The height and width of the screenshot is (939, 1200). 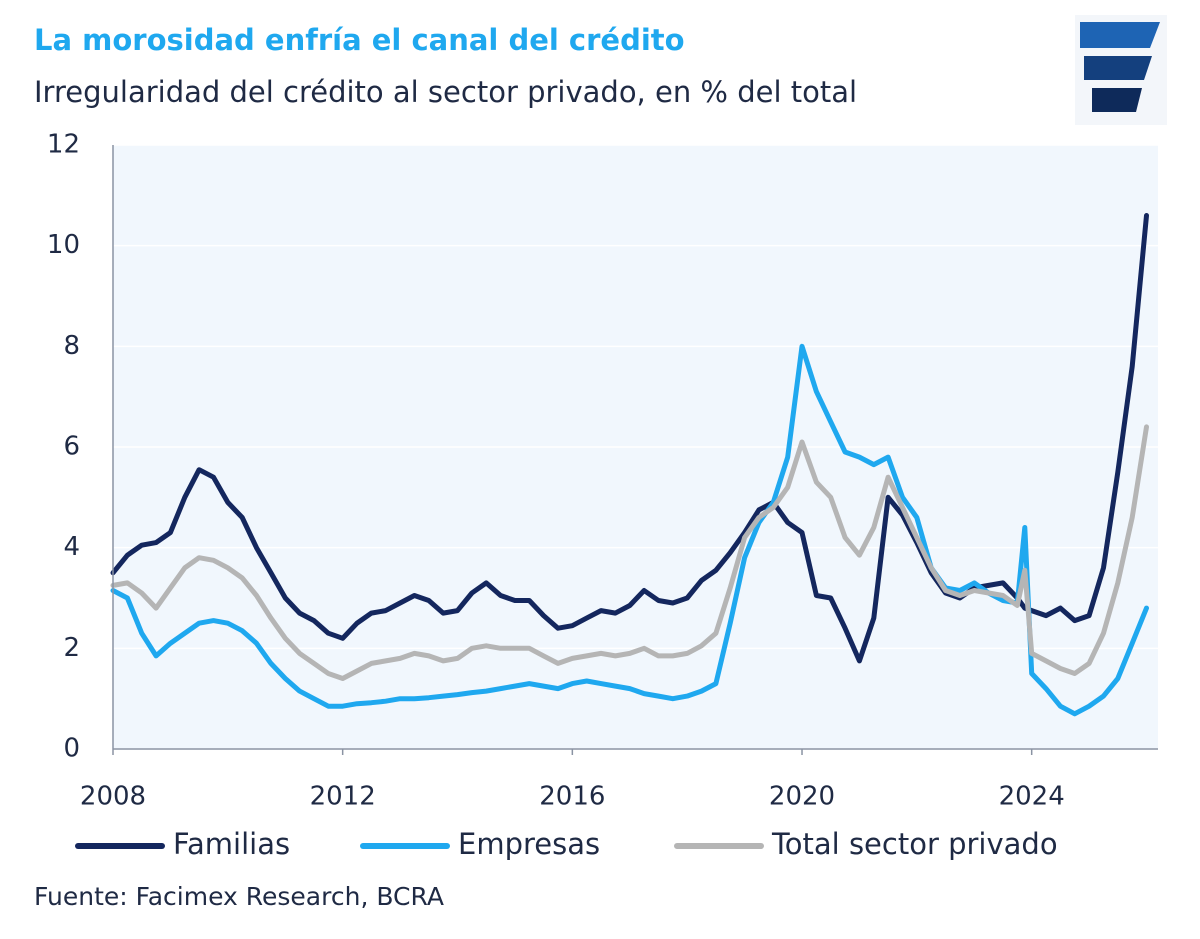 I want to click on chart-title: La morosidad enfría el canal del crédito, so click(x=359, y=40).